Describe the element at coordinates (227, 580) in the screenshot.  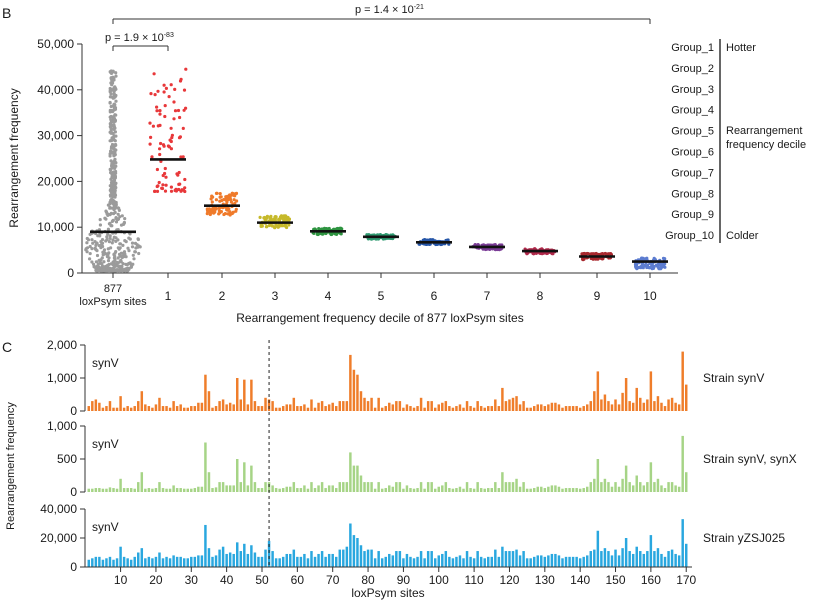
I see `x-tick-label: 40` at that location.